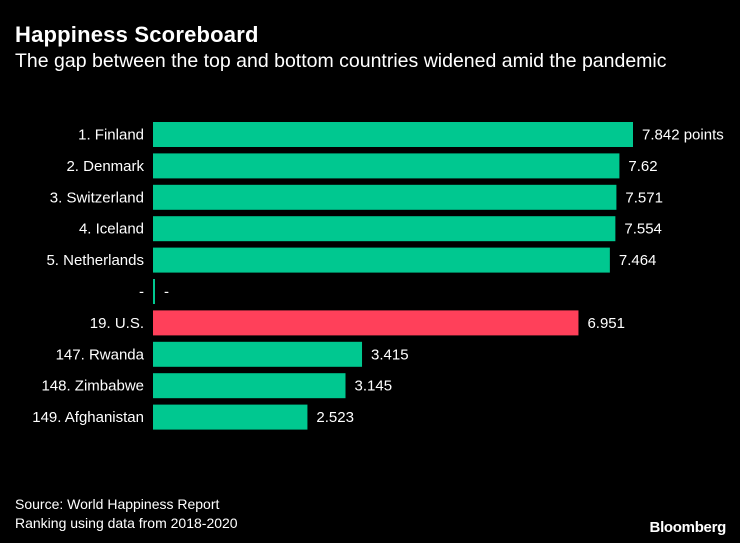 The image size is (740, 543). Describe the element at coordinates (111, 135) in the screenshot. I see `category-label: 1. Finland` at that location.